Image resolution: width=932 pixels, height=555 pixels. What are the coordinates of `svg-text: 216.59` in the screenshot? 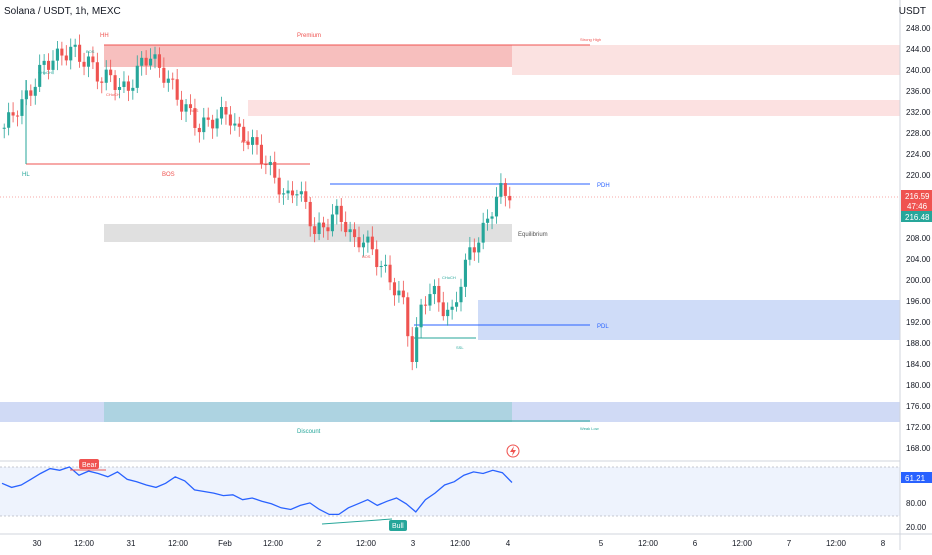 It's located at (917, 196).